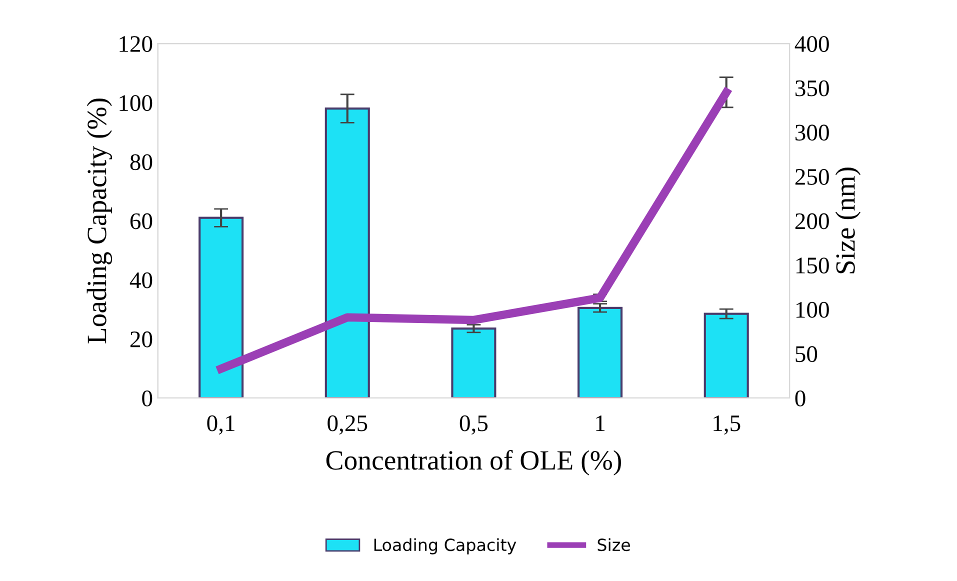  Describe the element at coordinates (812, 221) in the screenshot. I see `y2-tick-label: 200` at that location.